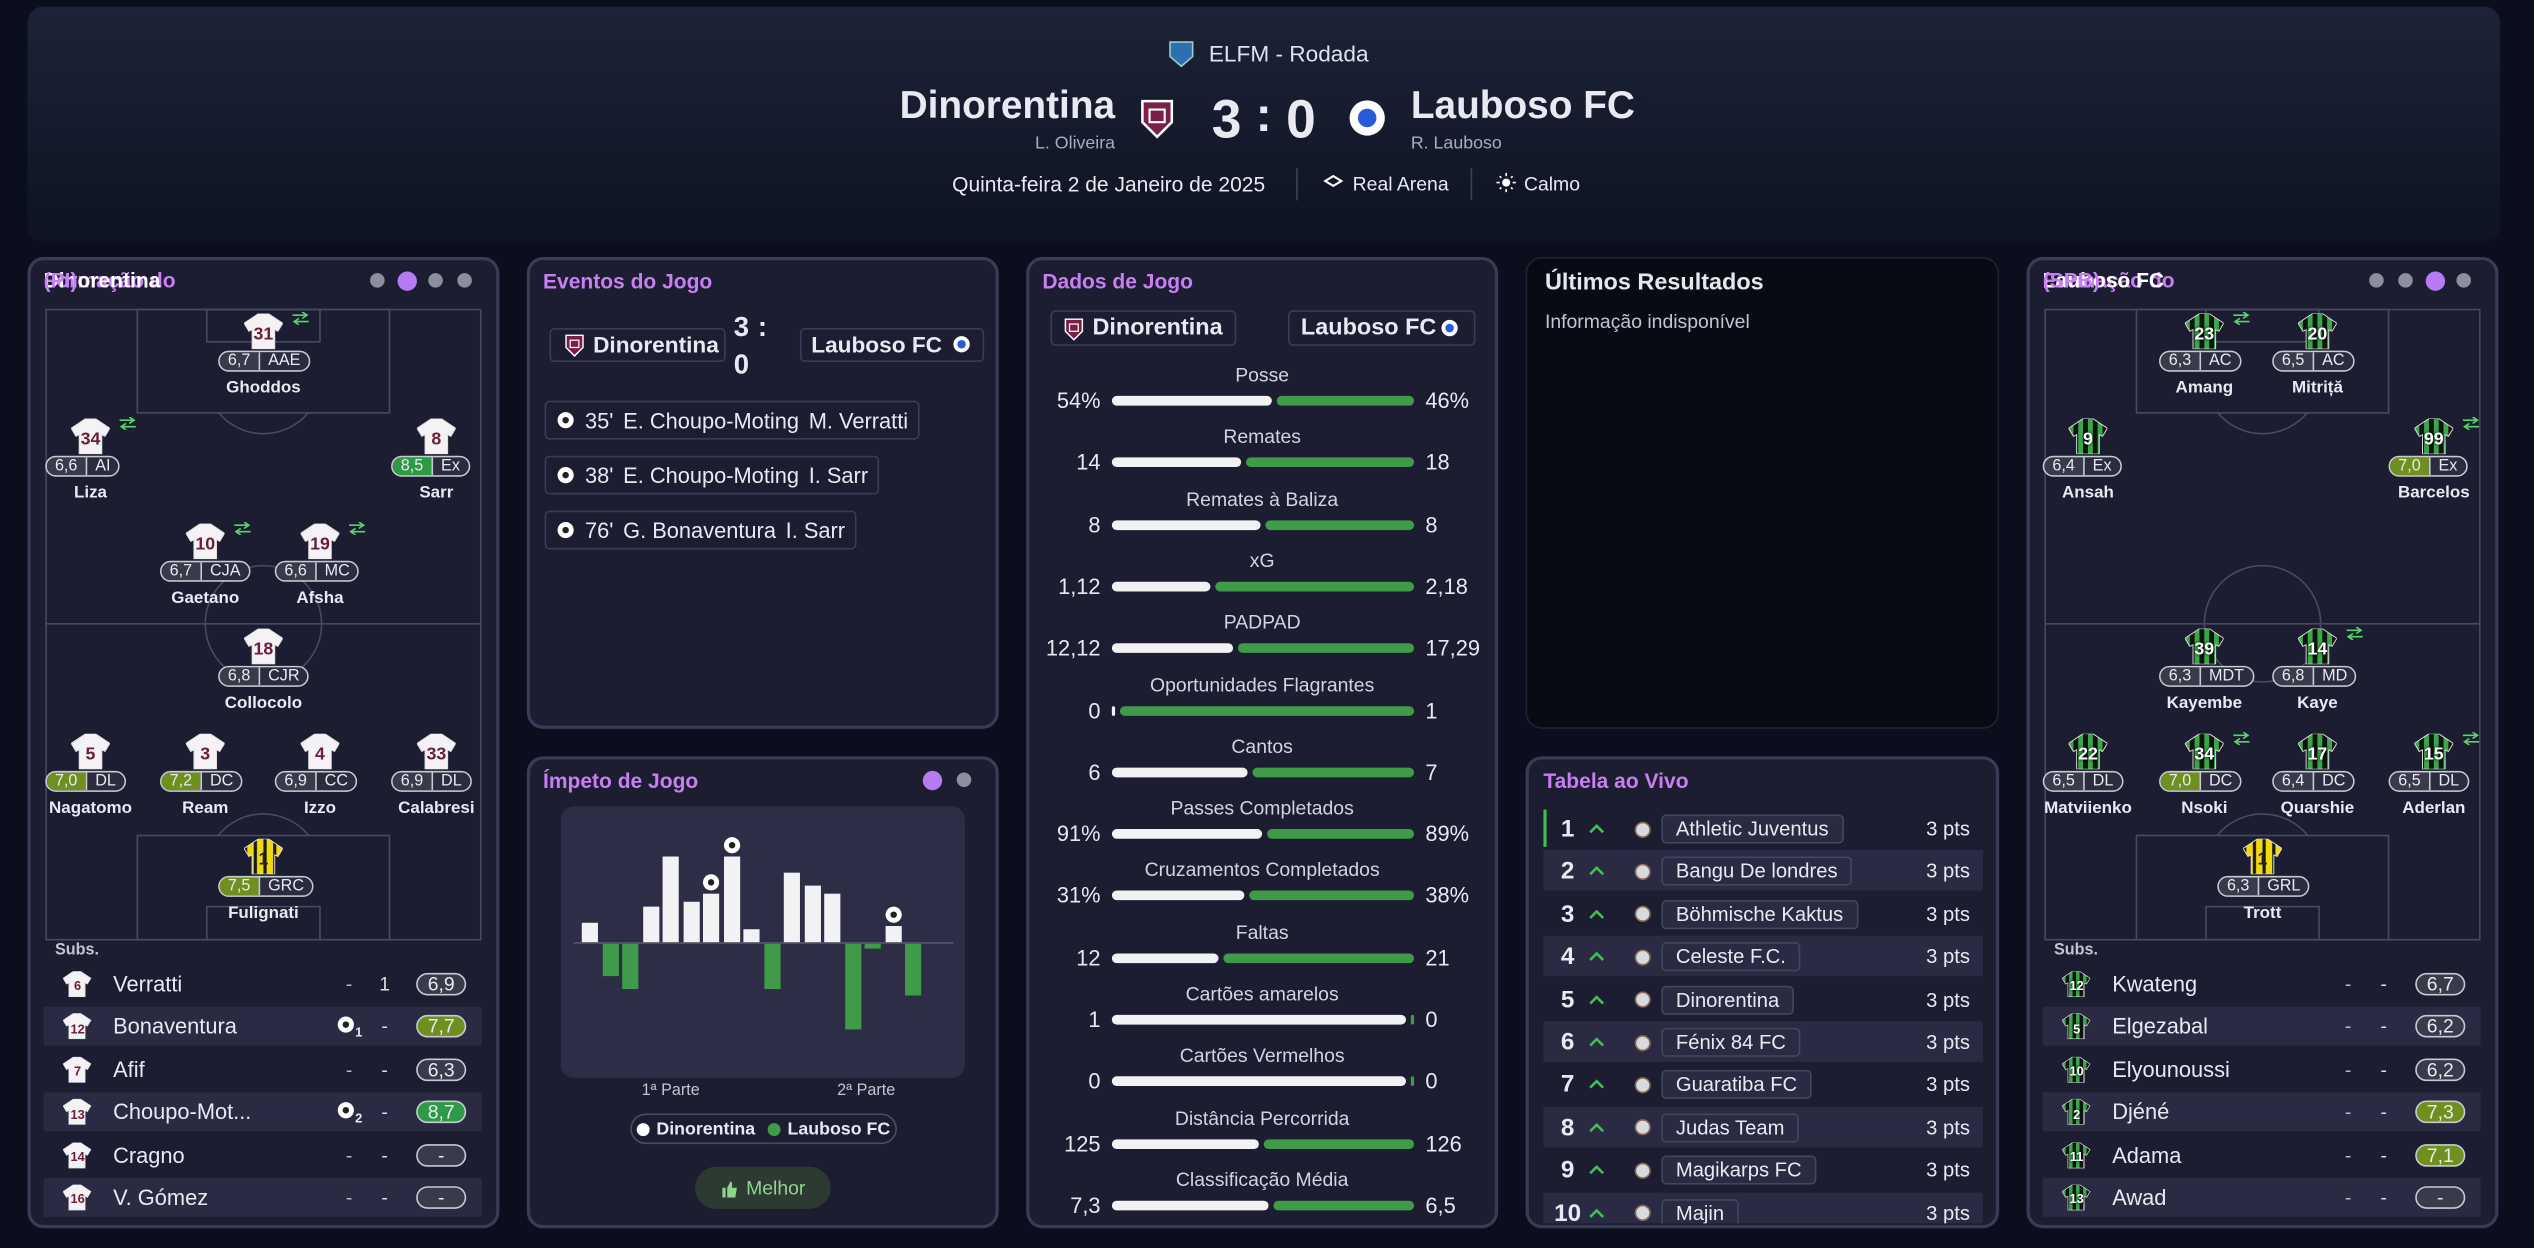  I want to click on player-name: Aderlan, so click(2434, 808).